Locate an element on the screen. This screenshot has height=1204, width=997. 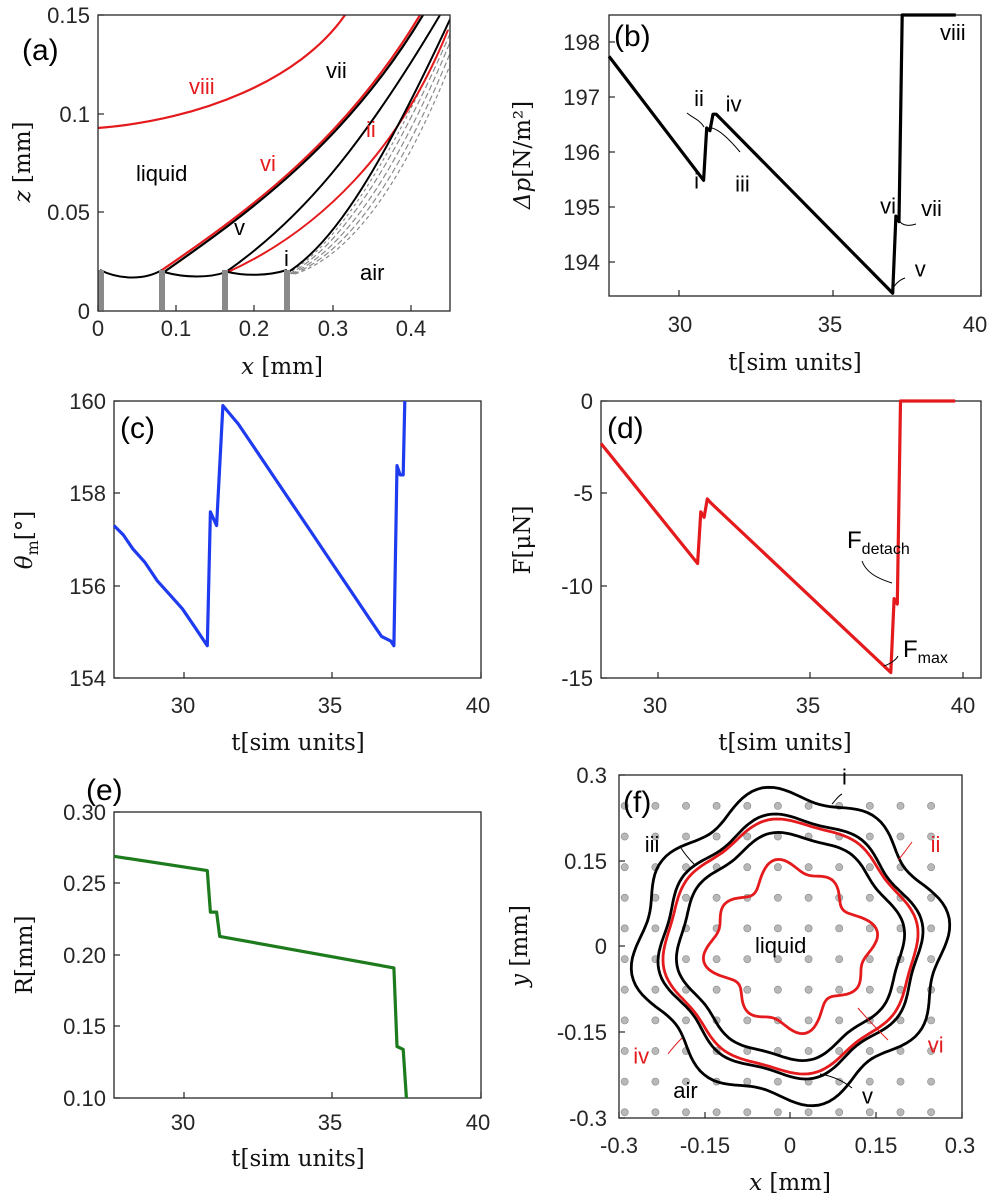
b-label-i: i is located at coordinates (696, 181).